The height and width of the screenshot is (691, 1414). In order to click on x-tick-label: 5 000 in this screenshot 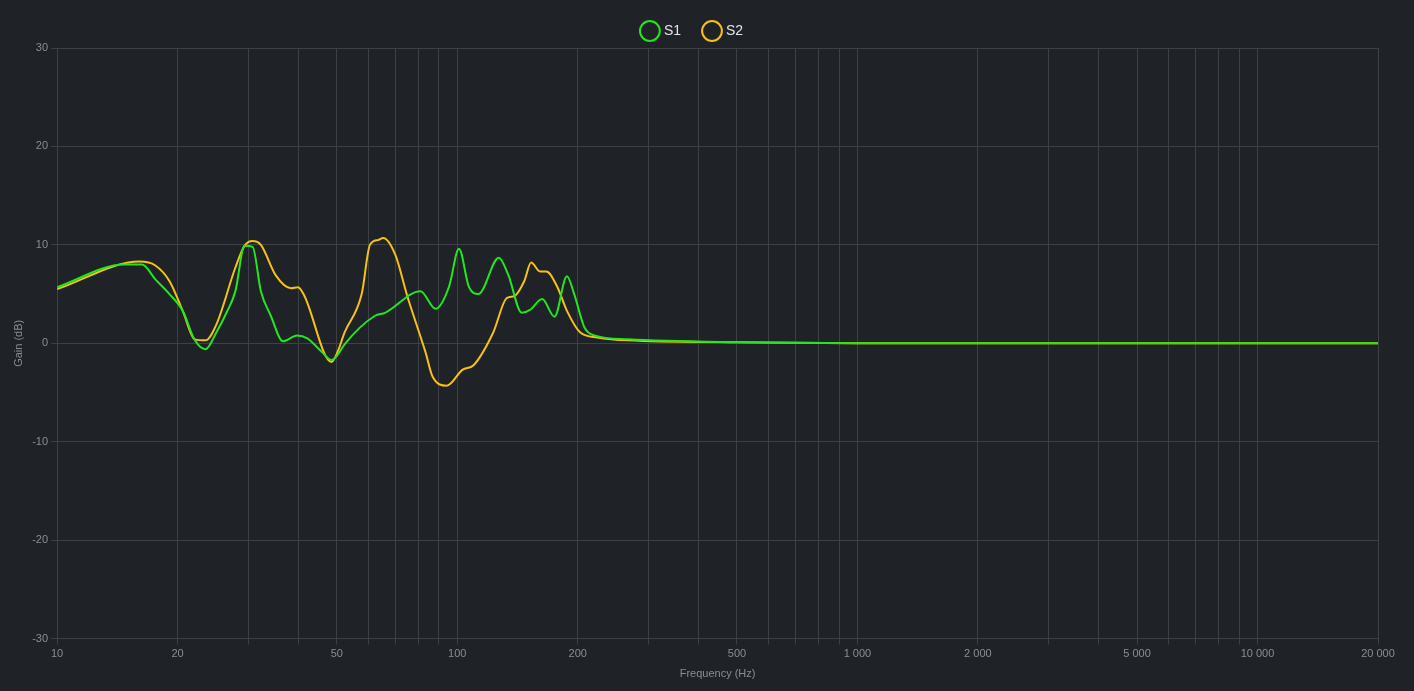, I will do `click(1137, 653)`.